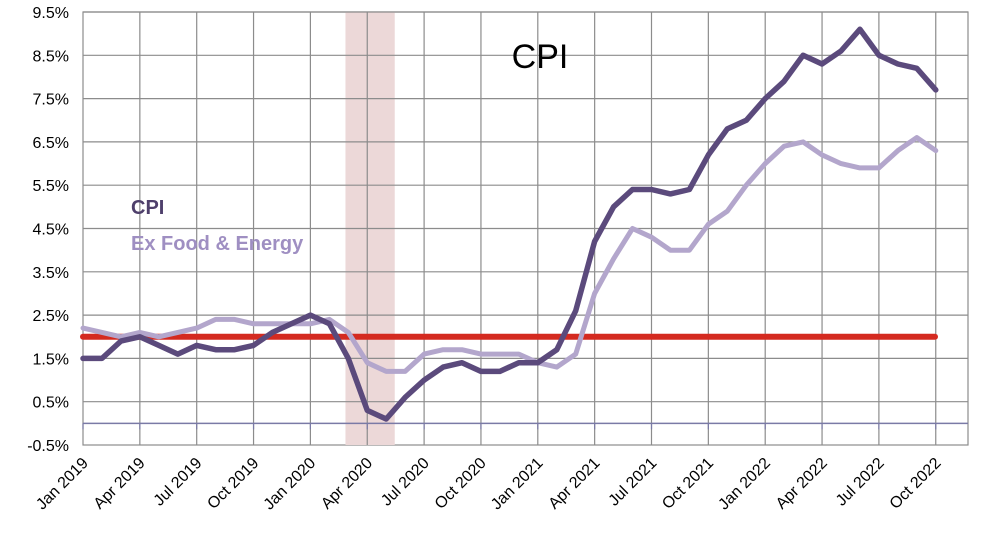  What do you see at coordinates (290, 484) in the screenshot?
I see `x-tick-label: Jan 2020` at bounding box center [290, 484].